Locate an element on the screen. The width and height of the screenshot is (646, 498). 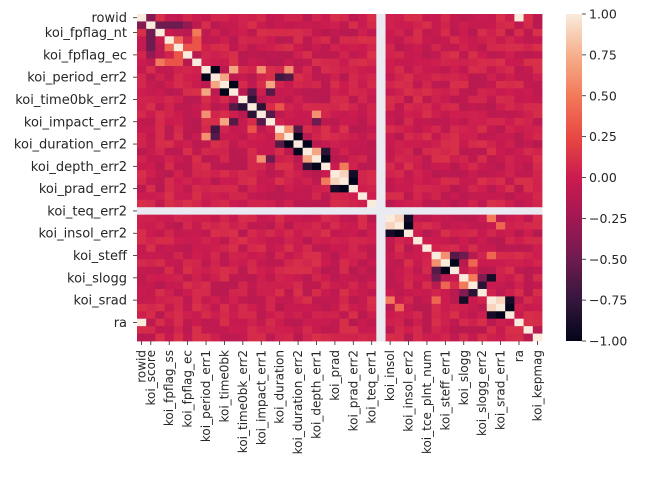
colorbar-tick-label: 0.00 is located at coordinates (603, 177).